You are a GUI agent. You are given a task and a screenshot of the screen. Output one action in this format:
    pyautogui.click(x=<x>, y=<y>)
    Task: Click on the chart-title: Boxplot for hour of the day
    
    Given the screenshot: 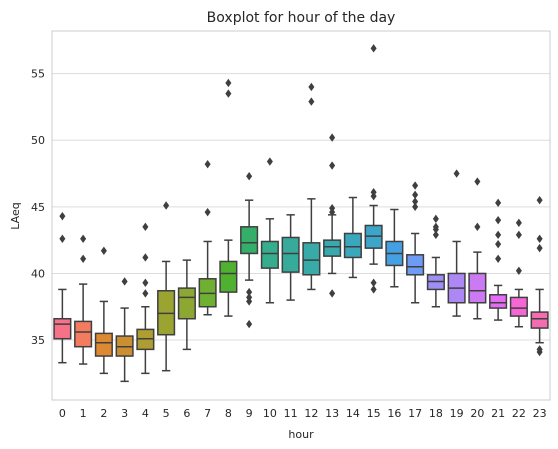 What is the action you would take?
    pyautogui.click(x=301, y=18)
    